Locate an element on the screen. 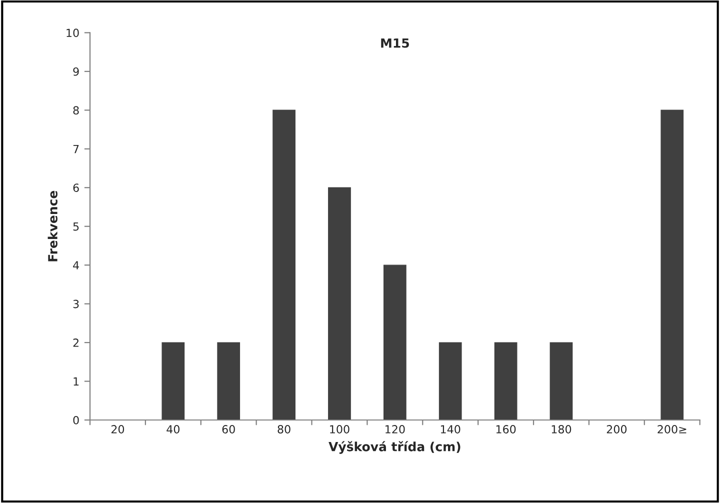  y-axis-title: Frekvence is located at coordinates (53, 226).